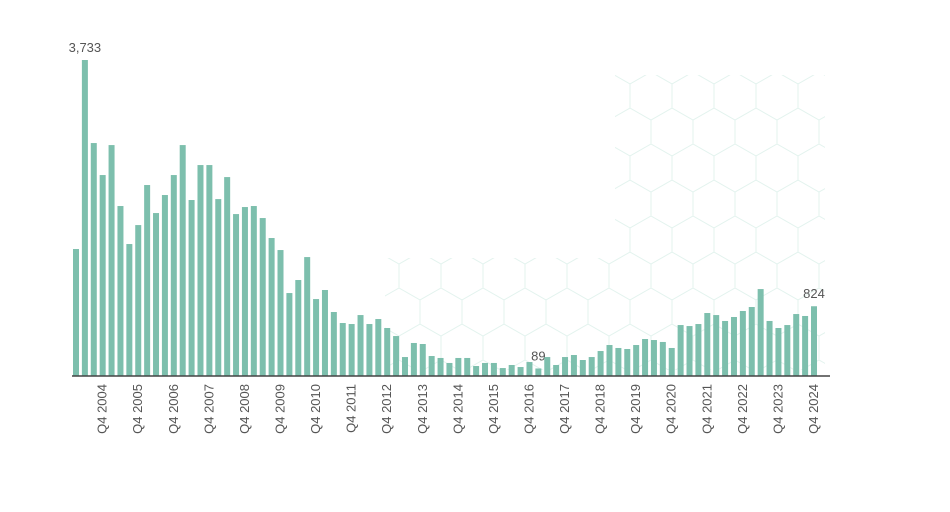  I want to click on x-tick-label: Q4 2014, so click(457, 409).